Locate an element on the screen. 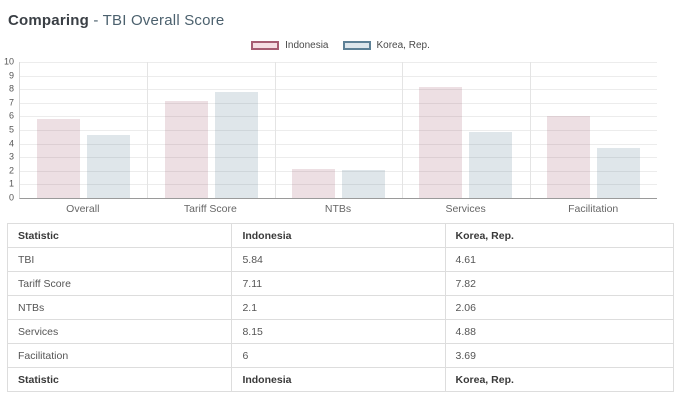 This screenshot has height=400, width=681. y-axis-tick-label: 1 is located at coordinates (11, 183).